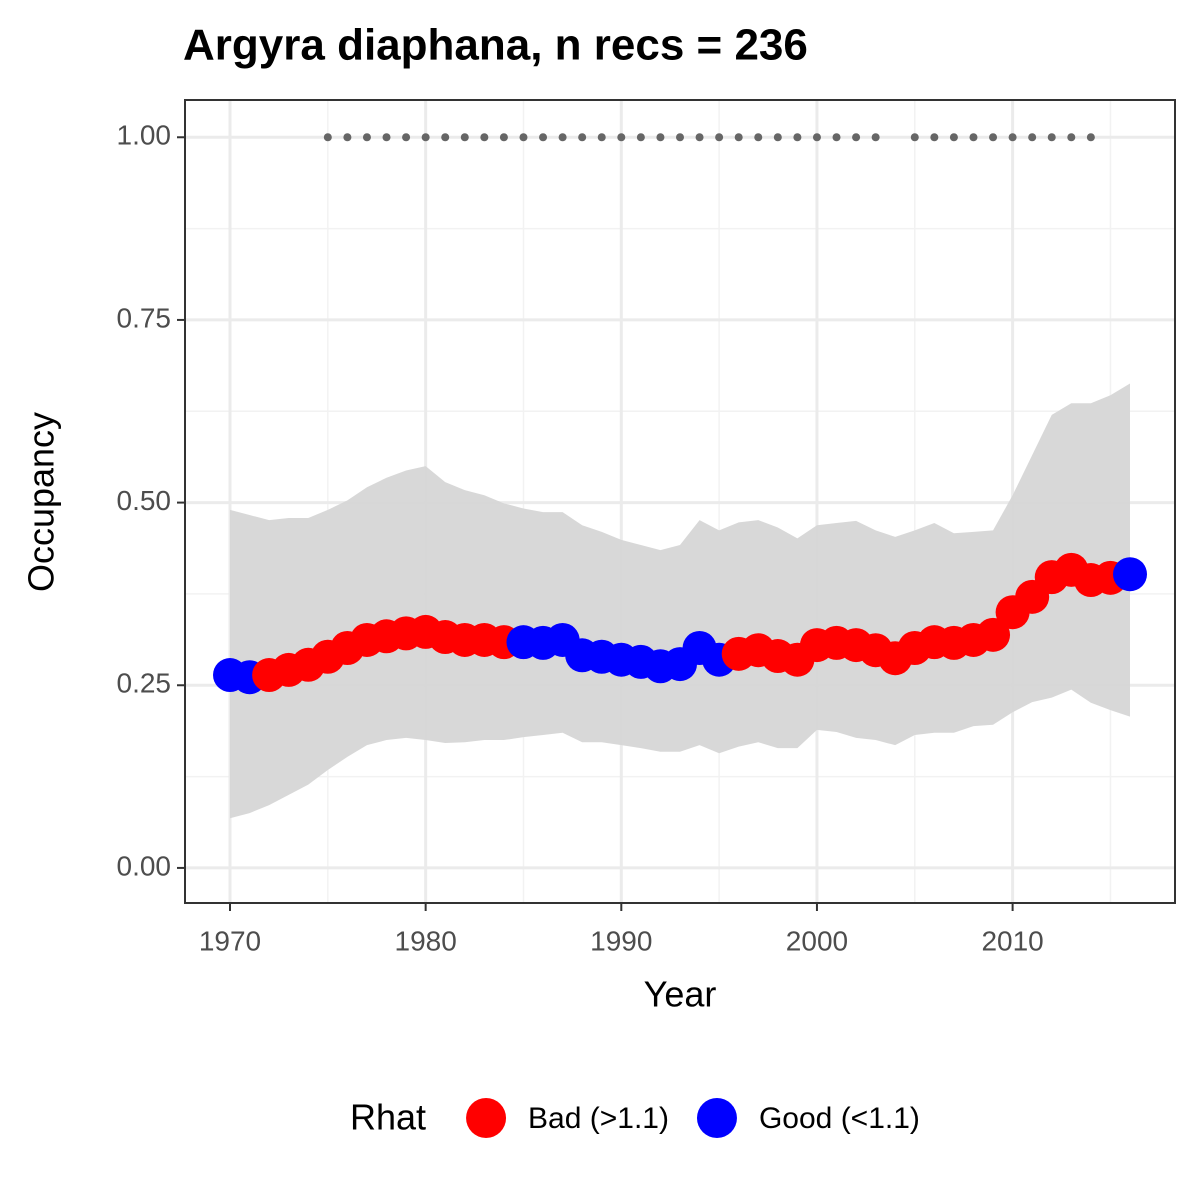  What do you see at coordinates (817, 940) in the screenshot?
I see `x-tick-label: 2000` at bounding box center [817, 940].